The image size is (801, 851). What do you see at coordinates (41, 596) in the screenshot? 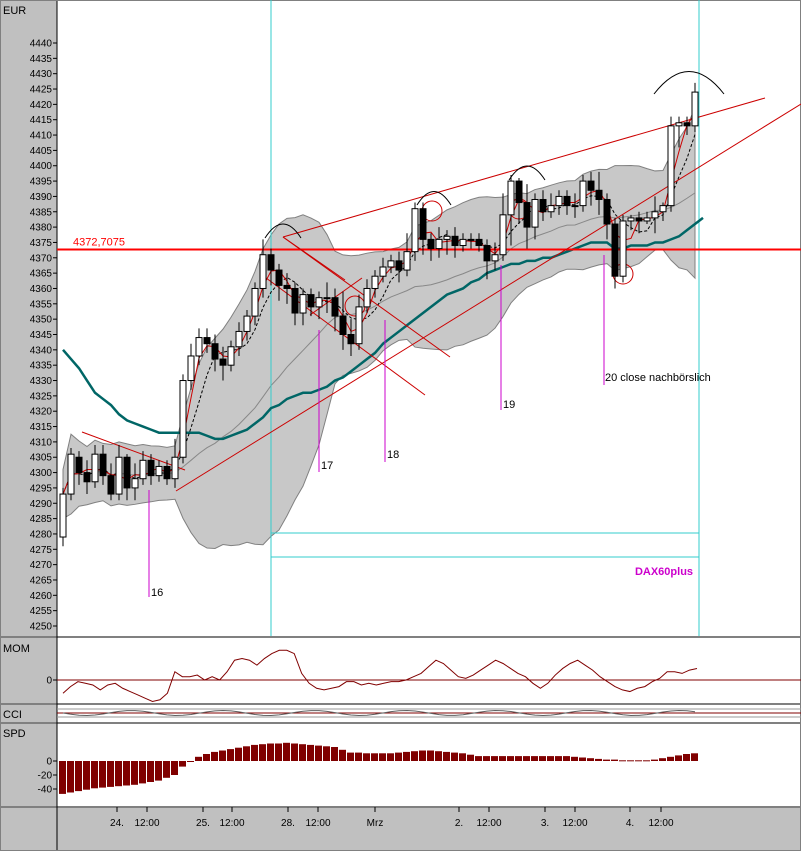
I see `price-ytick-label: 4260` at bounding box center [41, 596].